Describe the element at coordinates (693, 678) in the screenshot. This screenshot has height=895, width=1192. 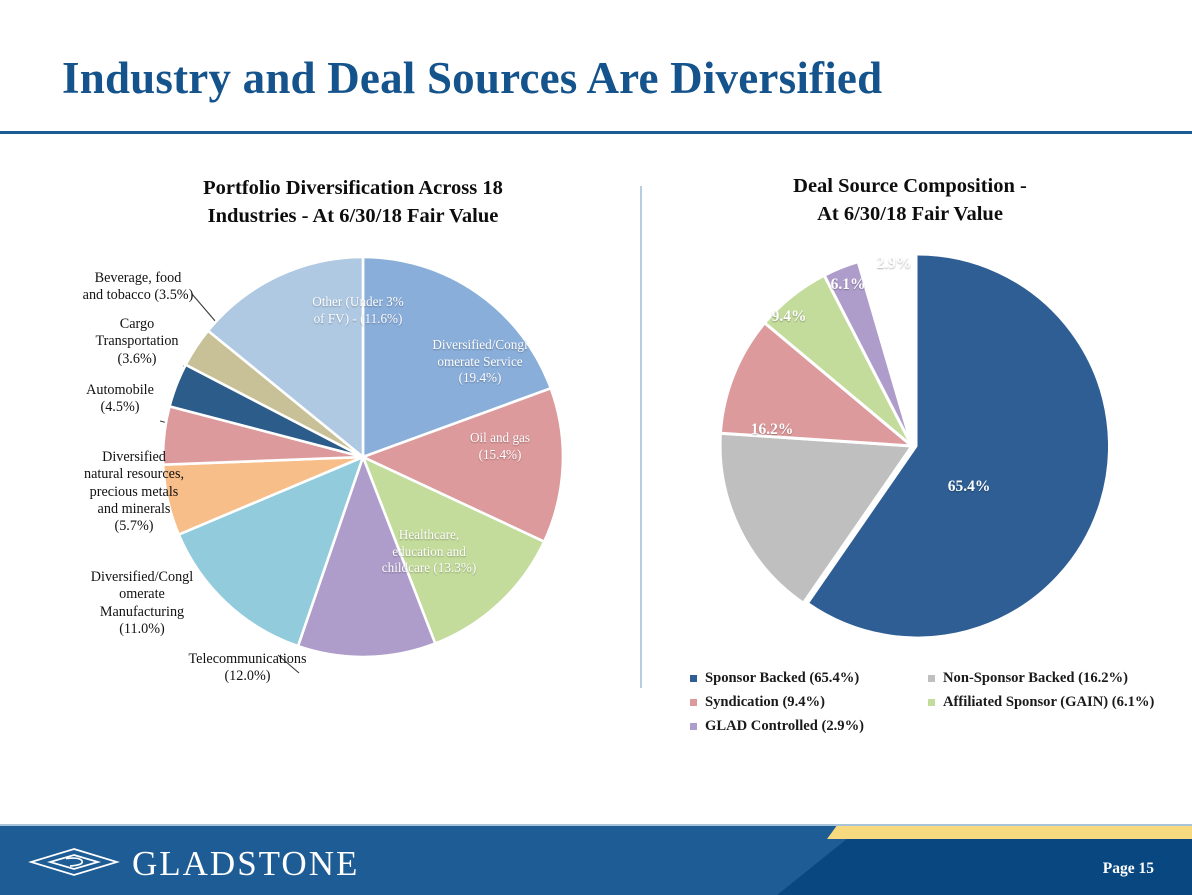
I see `legend-swatch-sponsor-backed` at that location.